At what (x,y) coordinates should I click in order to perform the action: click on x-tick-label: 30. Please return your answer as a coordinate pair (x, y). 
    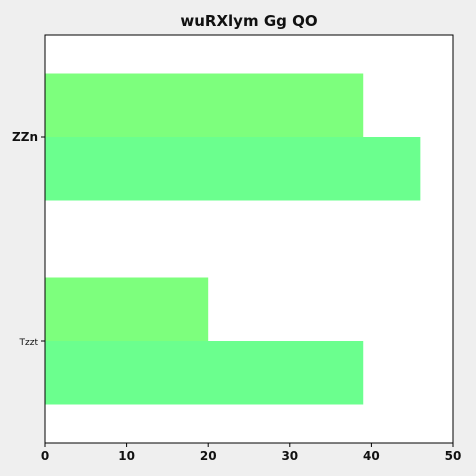
    Looking at the image, I should click on (289, 456).